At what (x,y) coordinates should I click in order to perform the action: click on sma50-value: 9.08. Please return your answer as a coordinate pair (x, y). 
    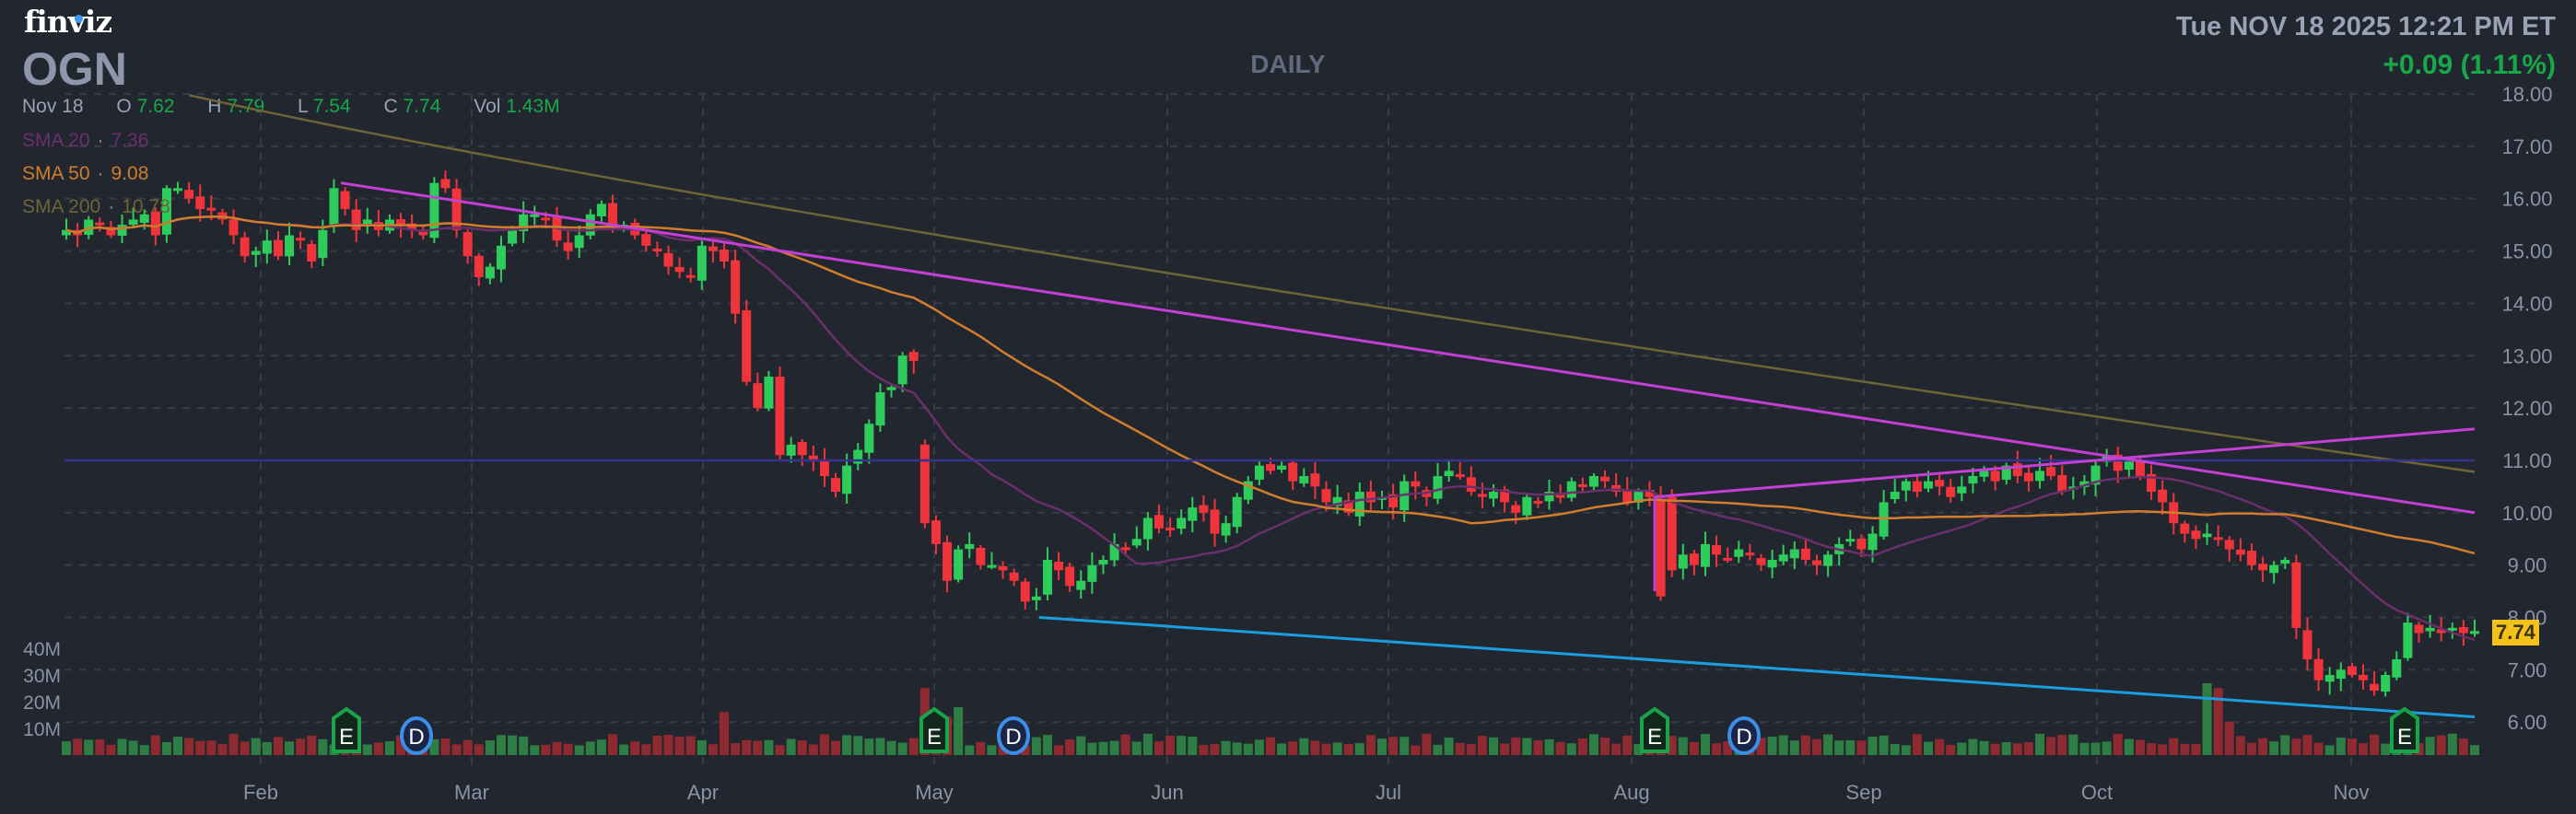
    Looking at the image, I should click on (130, 173).